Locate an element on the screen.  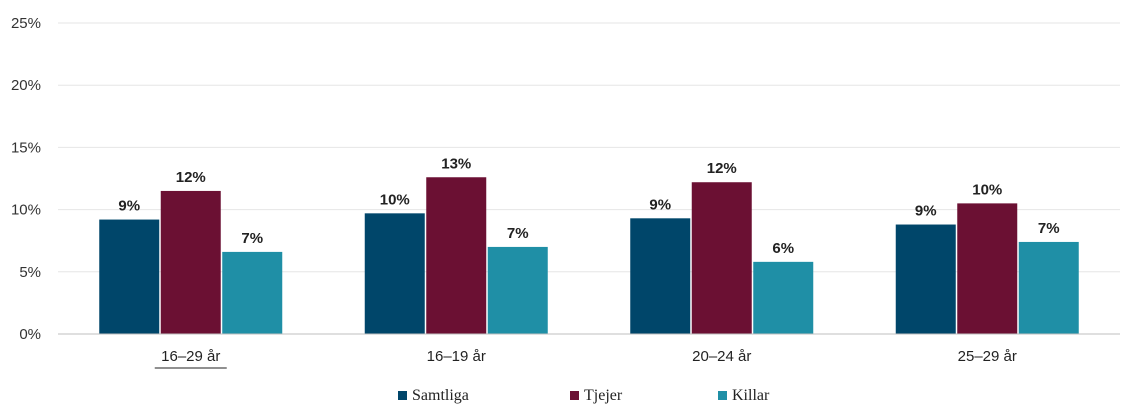
y-tick-label: 25% is located at coordinates (26, 23).